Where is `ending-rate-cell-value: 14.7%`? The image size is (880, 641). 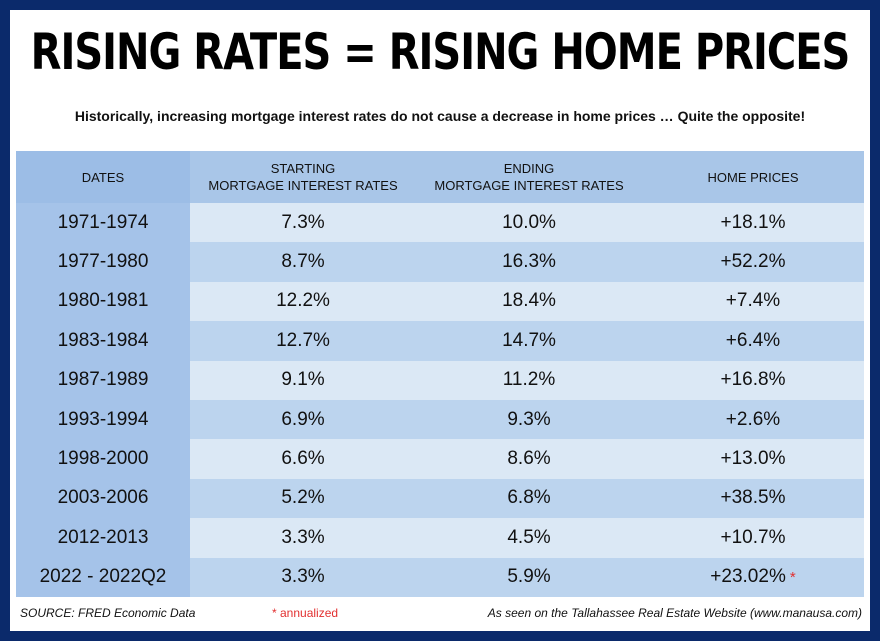 ending-rate-cell-value: 14.7% is located at coordinates (529, 340).